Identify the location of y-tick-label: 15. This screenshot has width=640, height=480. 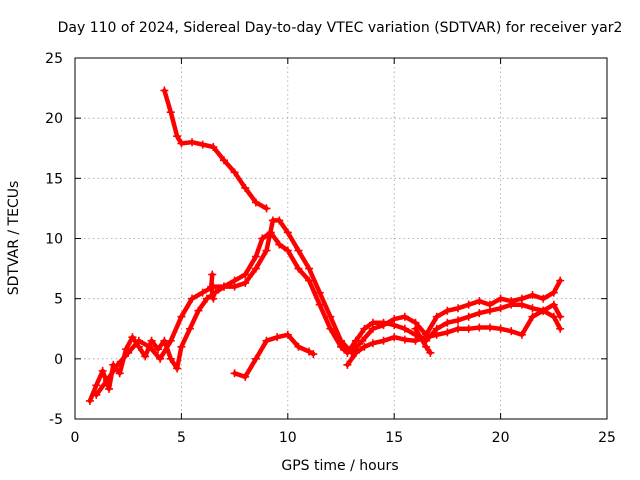
(54, 179).